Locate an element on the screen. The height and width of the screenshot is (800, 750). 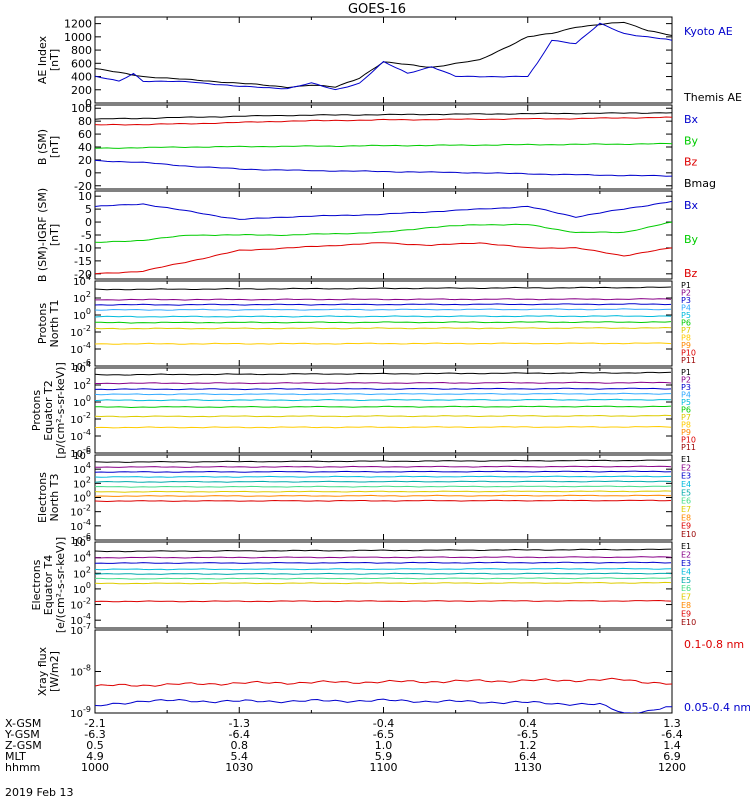
ephemeris-value: -2.1 is located at coordinates (94, 723).